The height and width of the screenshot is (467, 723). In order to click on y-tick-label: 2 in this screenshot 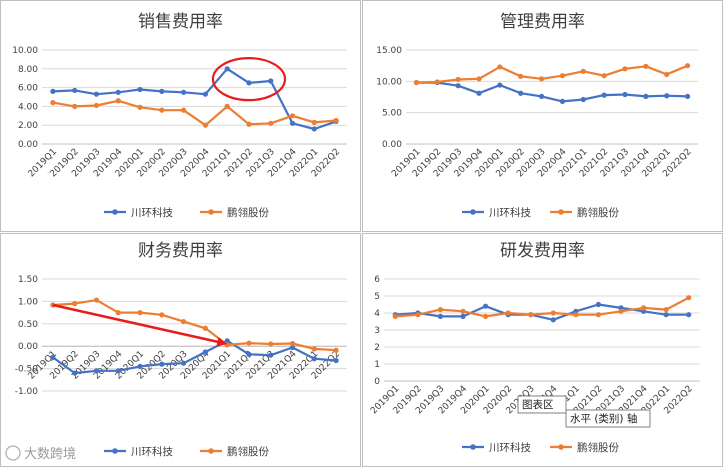, I will do `click(377, 348)`.